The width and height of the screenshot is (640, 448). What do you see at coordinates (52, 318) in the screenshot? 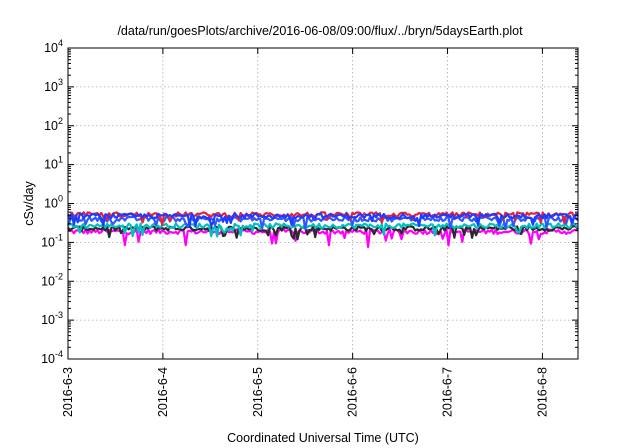
I see `y-tick-label: 10⁻³` at bounding box center [52, 318].